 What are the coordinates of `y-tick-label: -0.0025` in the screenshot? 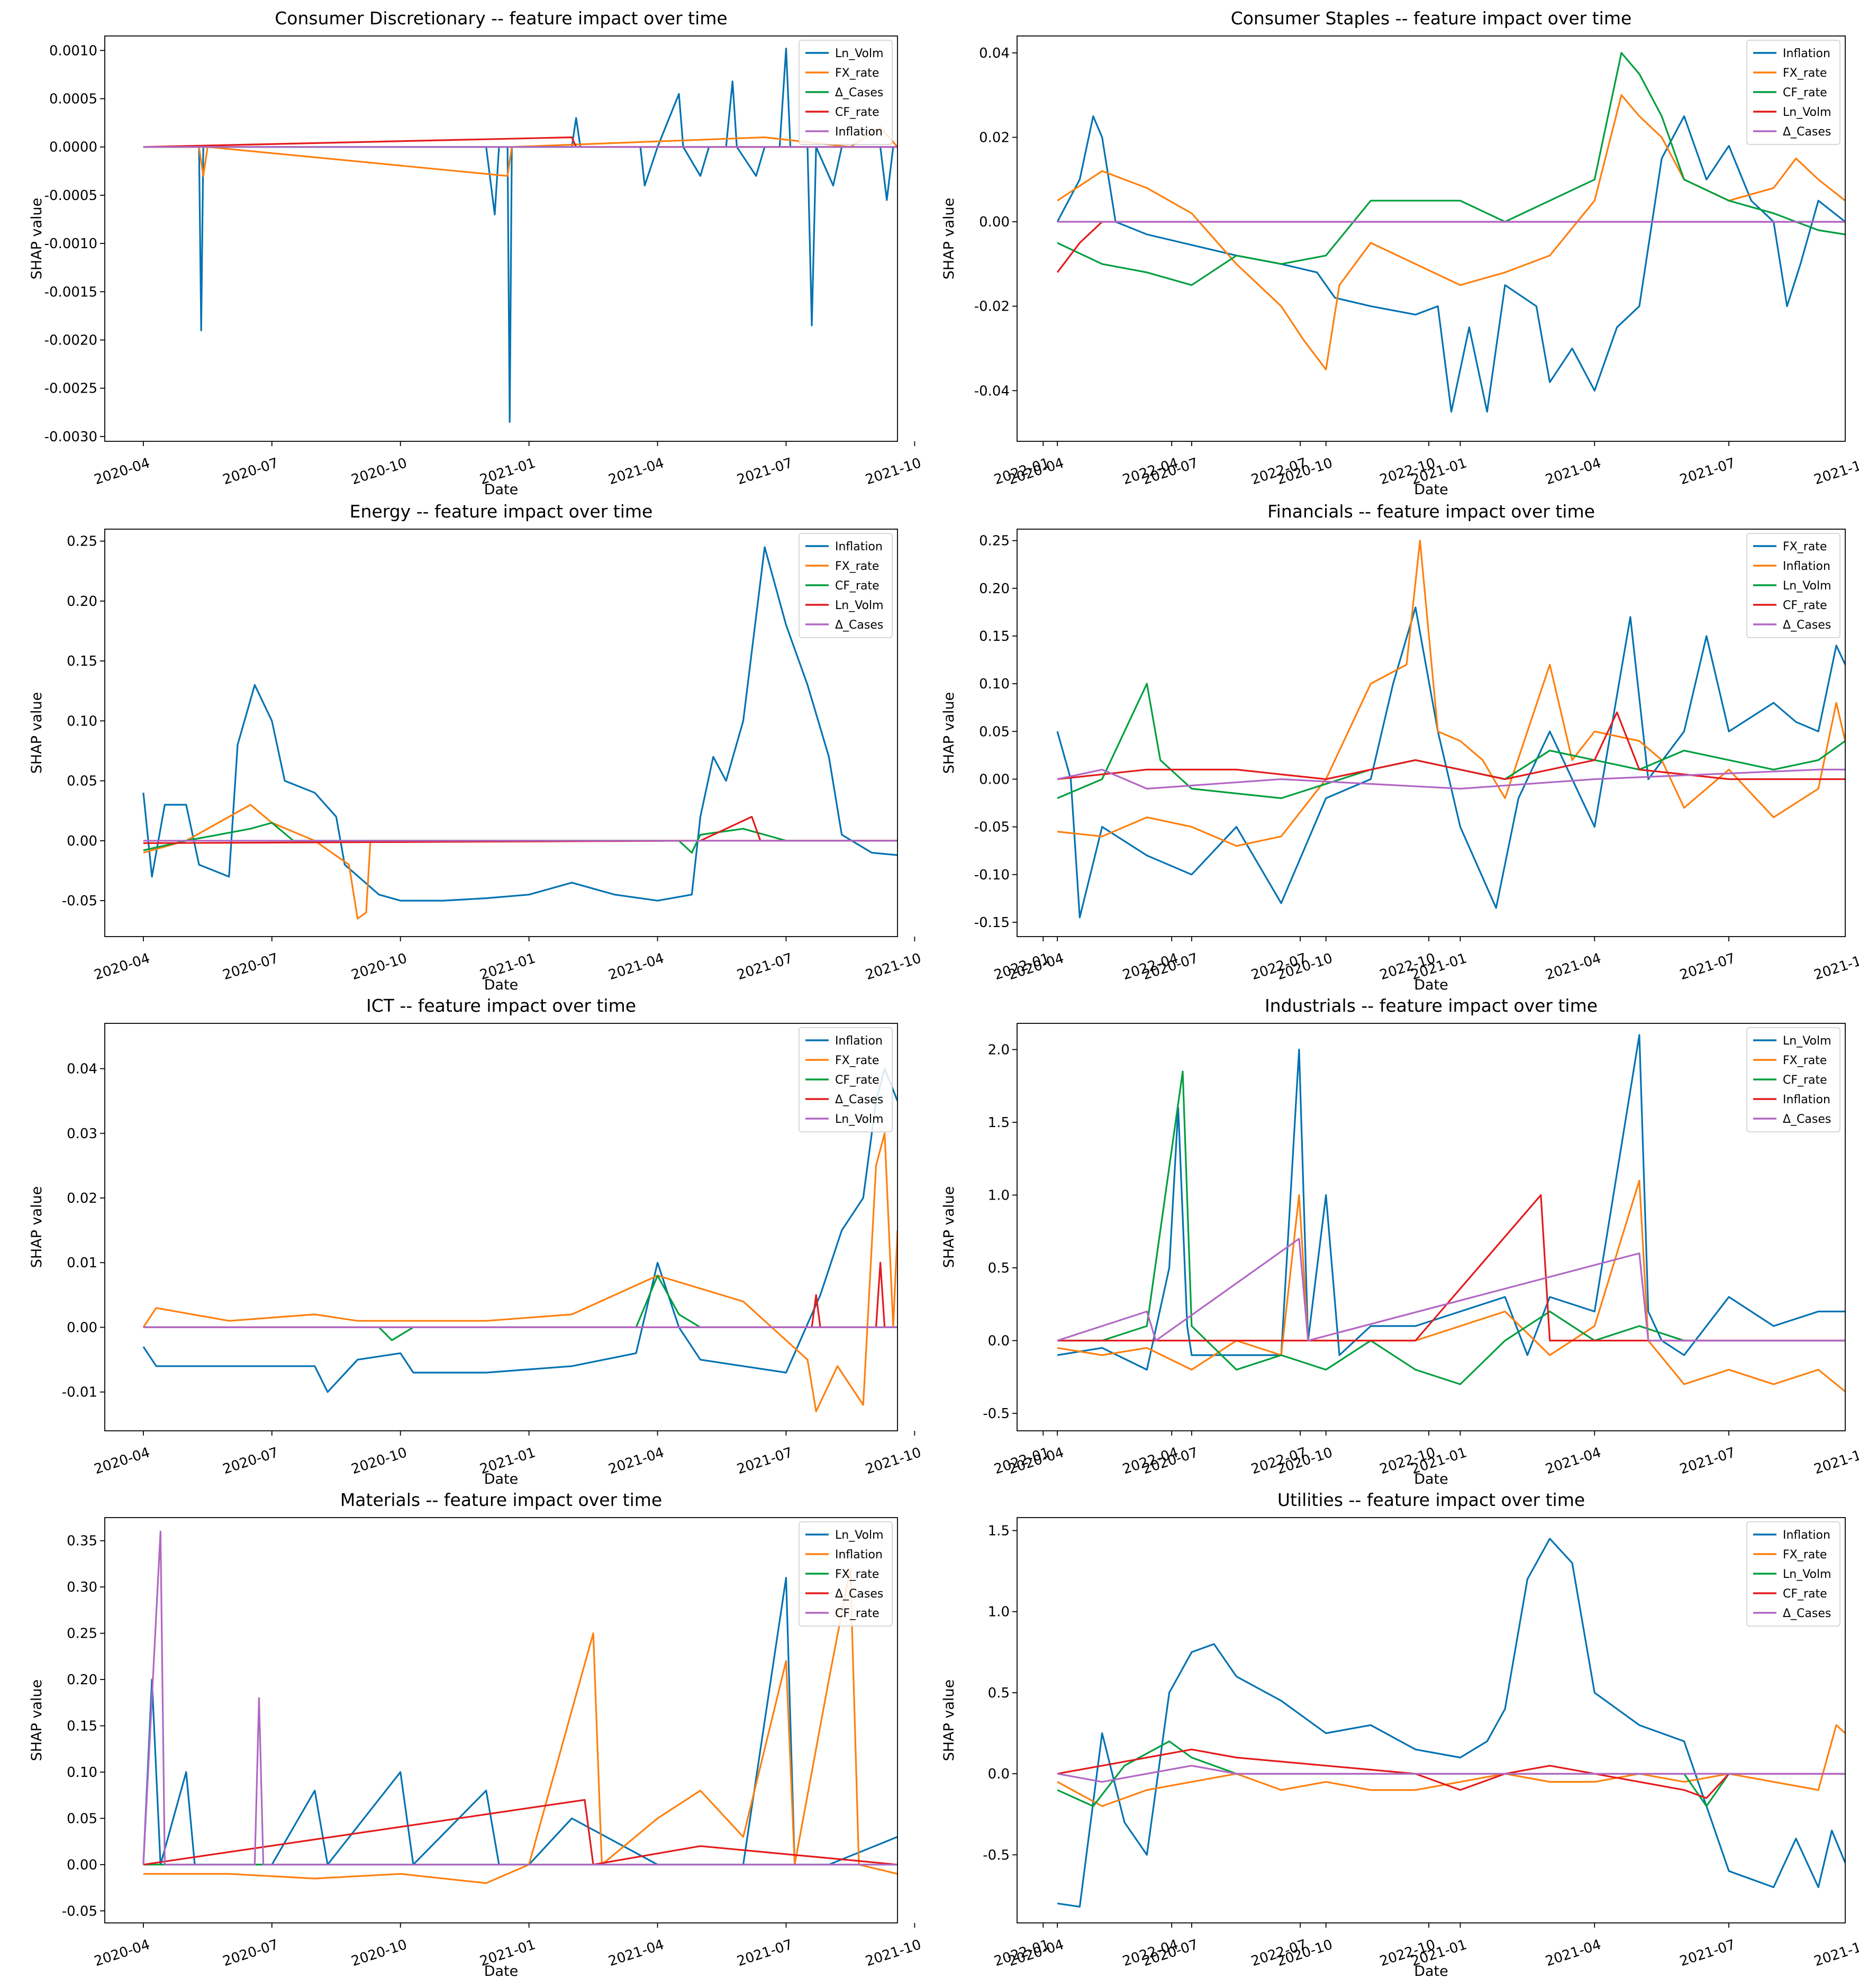 It's located at (70, 389).